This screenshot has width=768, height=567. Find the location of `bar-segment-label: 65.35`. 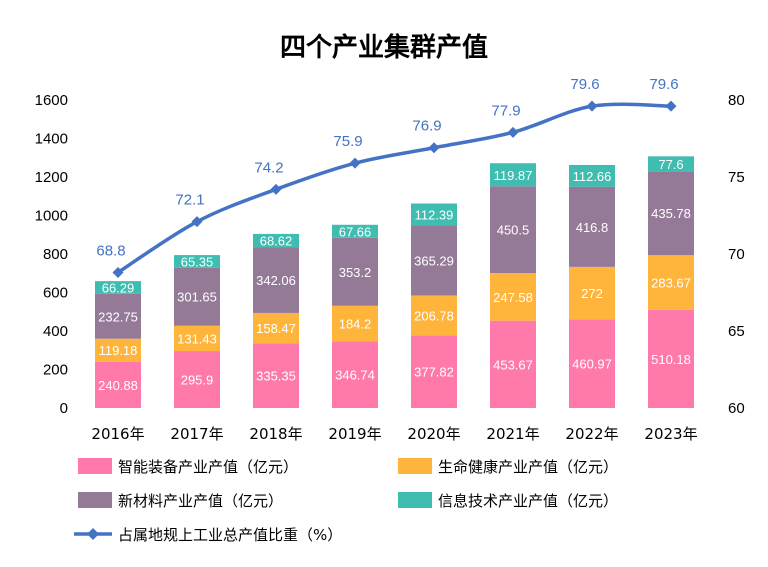

bar-segment-label: 65.35 is located at coordinates (197, 261).